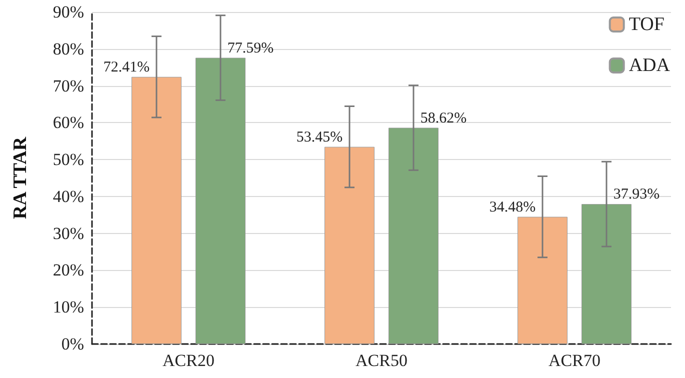  Describe the element at coordinates (188, 360) in the screenshot. I see `x-tick-label: ACR20` at that location.